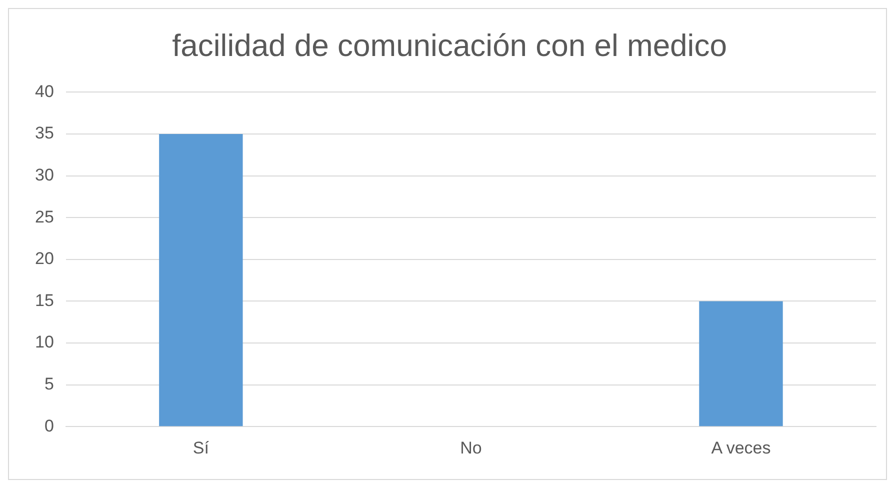 The height and width of the screenshot is (488, 895). What do you see at coordinates (44, 91) in the screenshot?
I see `y-tick-label: 40` at bounding box center [44, 91].